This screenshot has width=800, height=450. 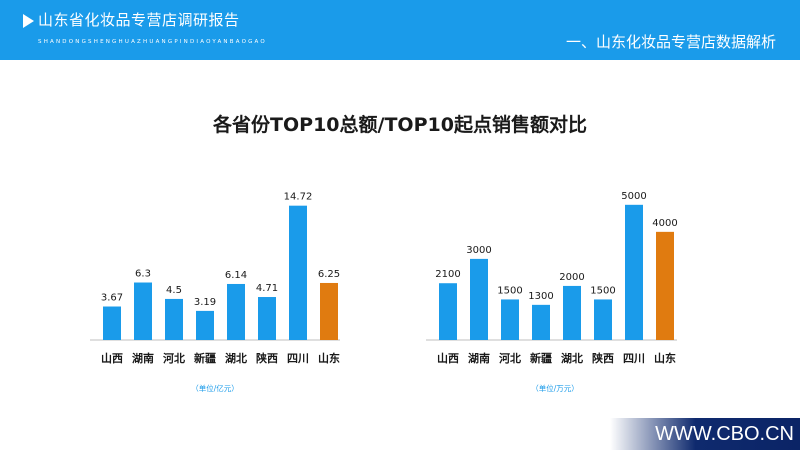 I want to click on value-label: 3.19, so click(x=205, y=302).